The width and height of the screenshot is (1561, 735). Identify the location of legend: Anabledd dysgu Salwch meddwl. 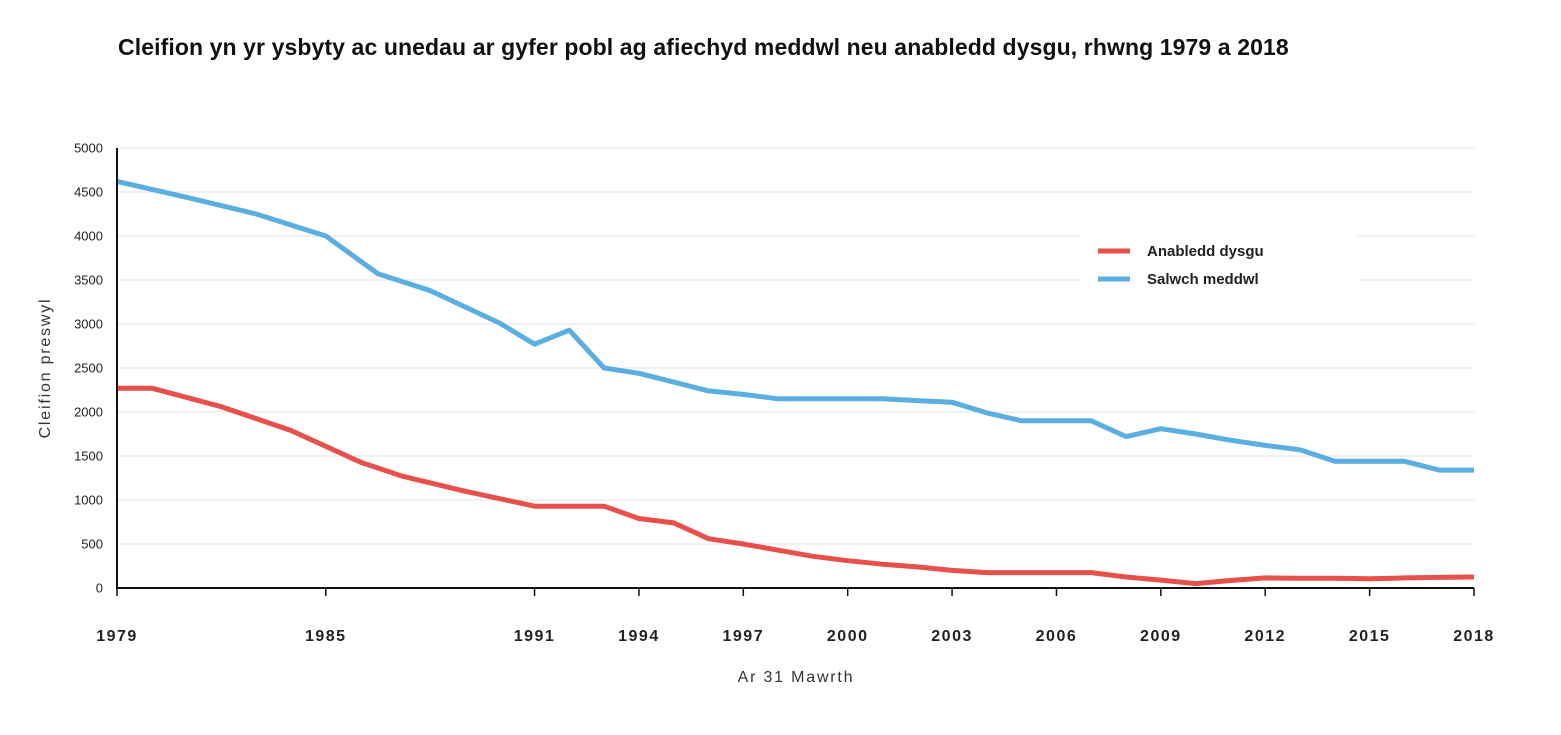
(1219, 263).